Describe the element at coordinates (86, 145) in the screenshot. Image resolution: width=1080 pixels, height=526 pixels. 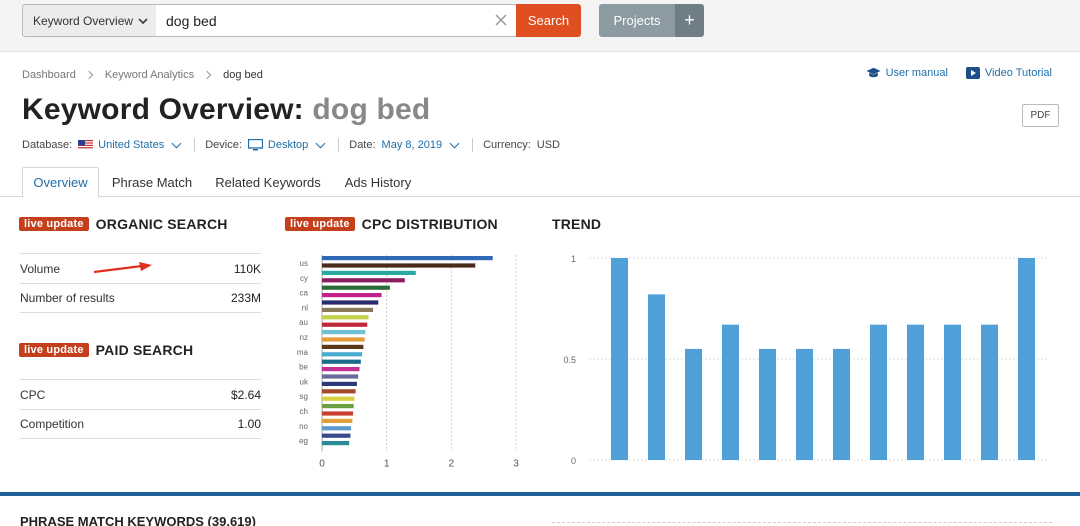
I see `us-flag-icon` at that location.